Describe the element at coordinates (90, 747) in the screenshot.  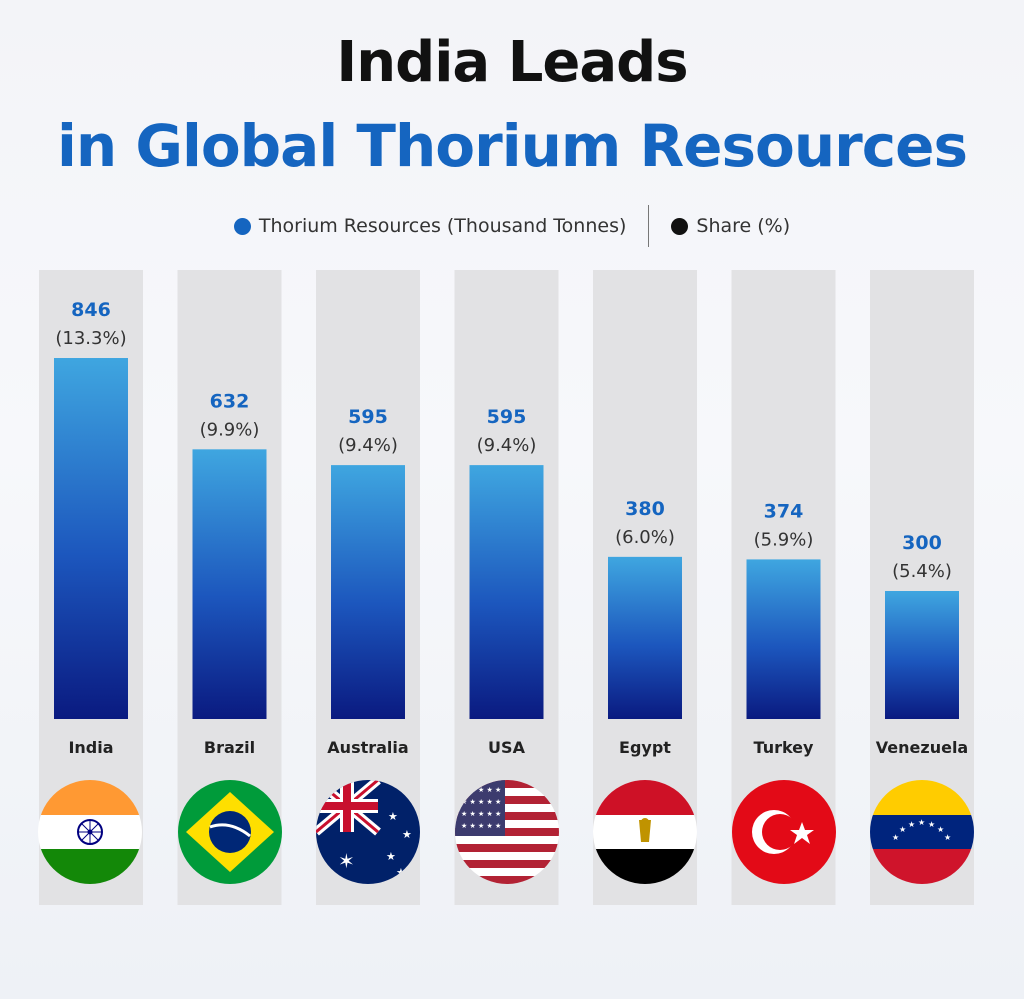
I see `category-label-india: India` at that location.